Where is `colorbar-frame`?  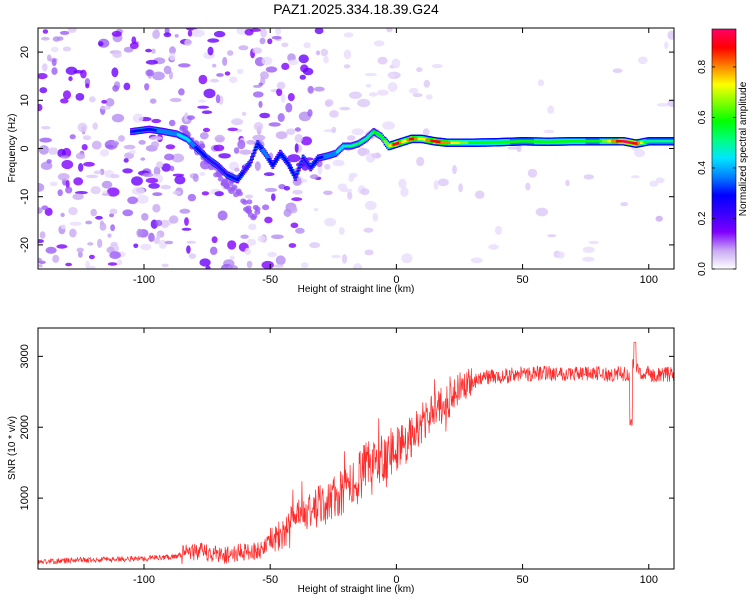
colorbar-frame is located at coordinates (724, 149).